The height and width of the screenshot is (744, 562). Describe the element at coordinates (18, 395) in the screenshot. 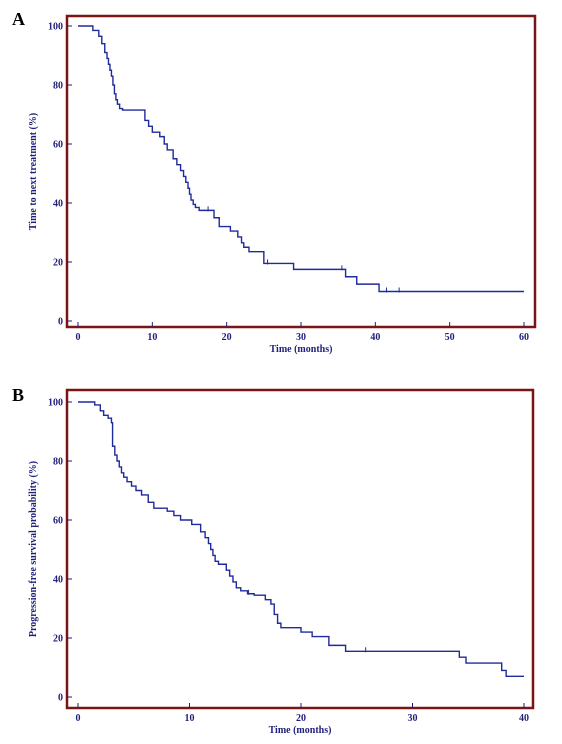

I see `panel-label-b: B` at that location.